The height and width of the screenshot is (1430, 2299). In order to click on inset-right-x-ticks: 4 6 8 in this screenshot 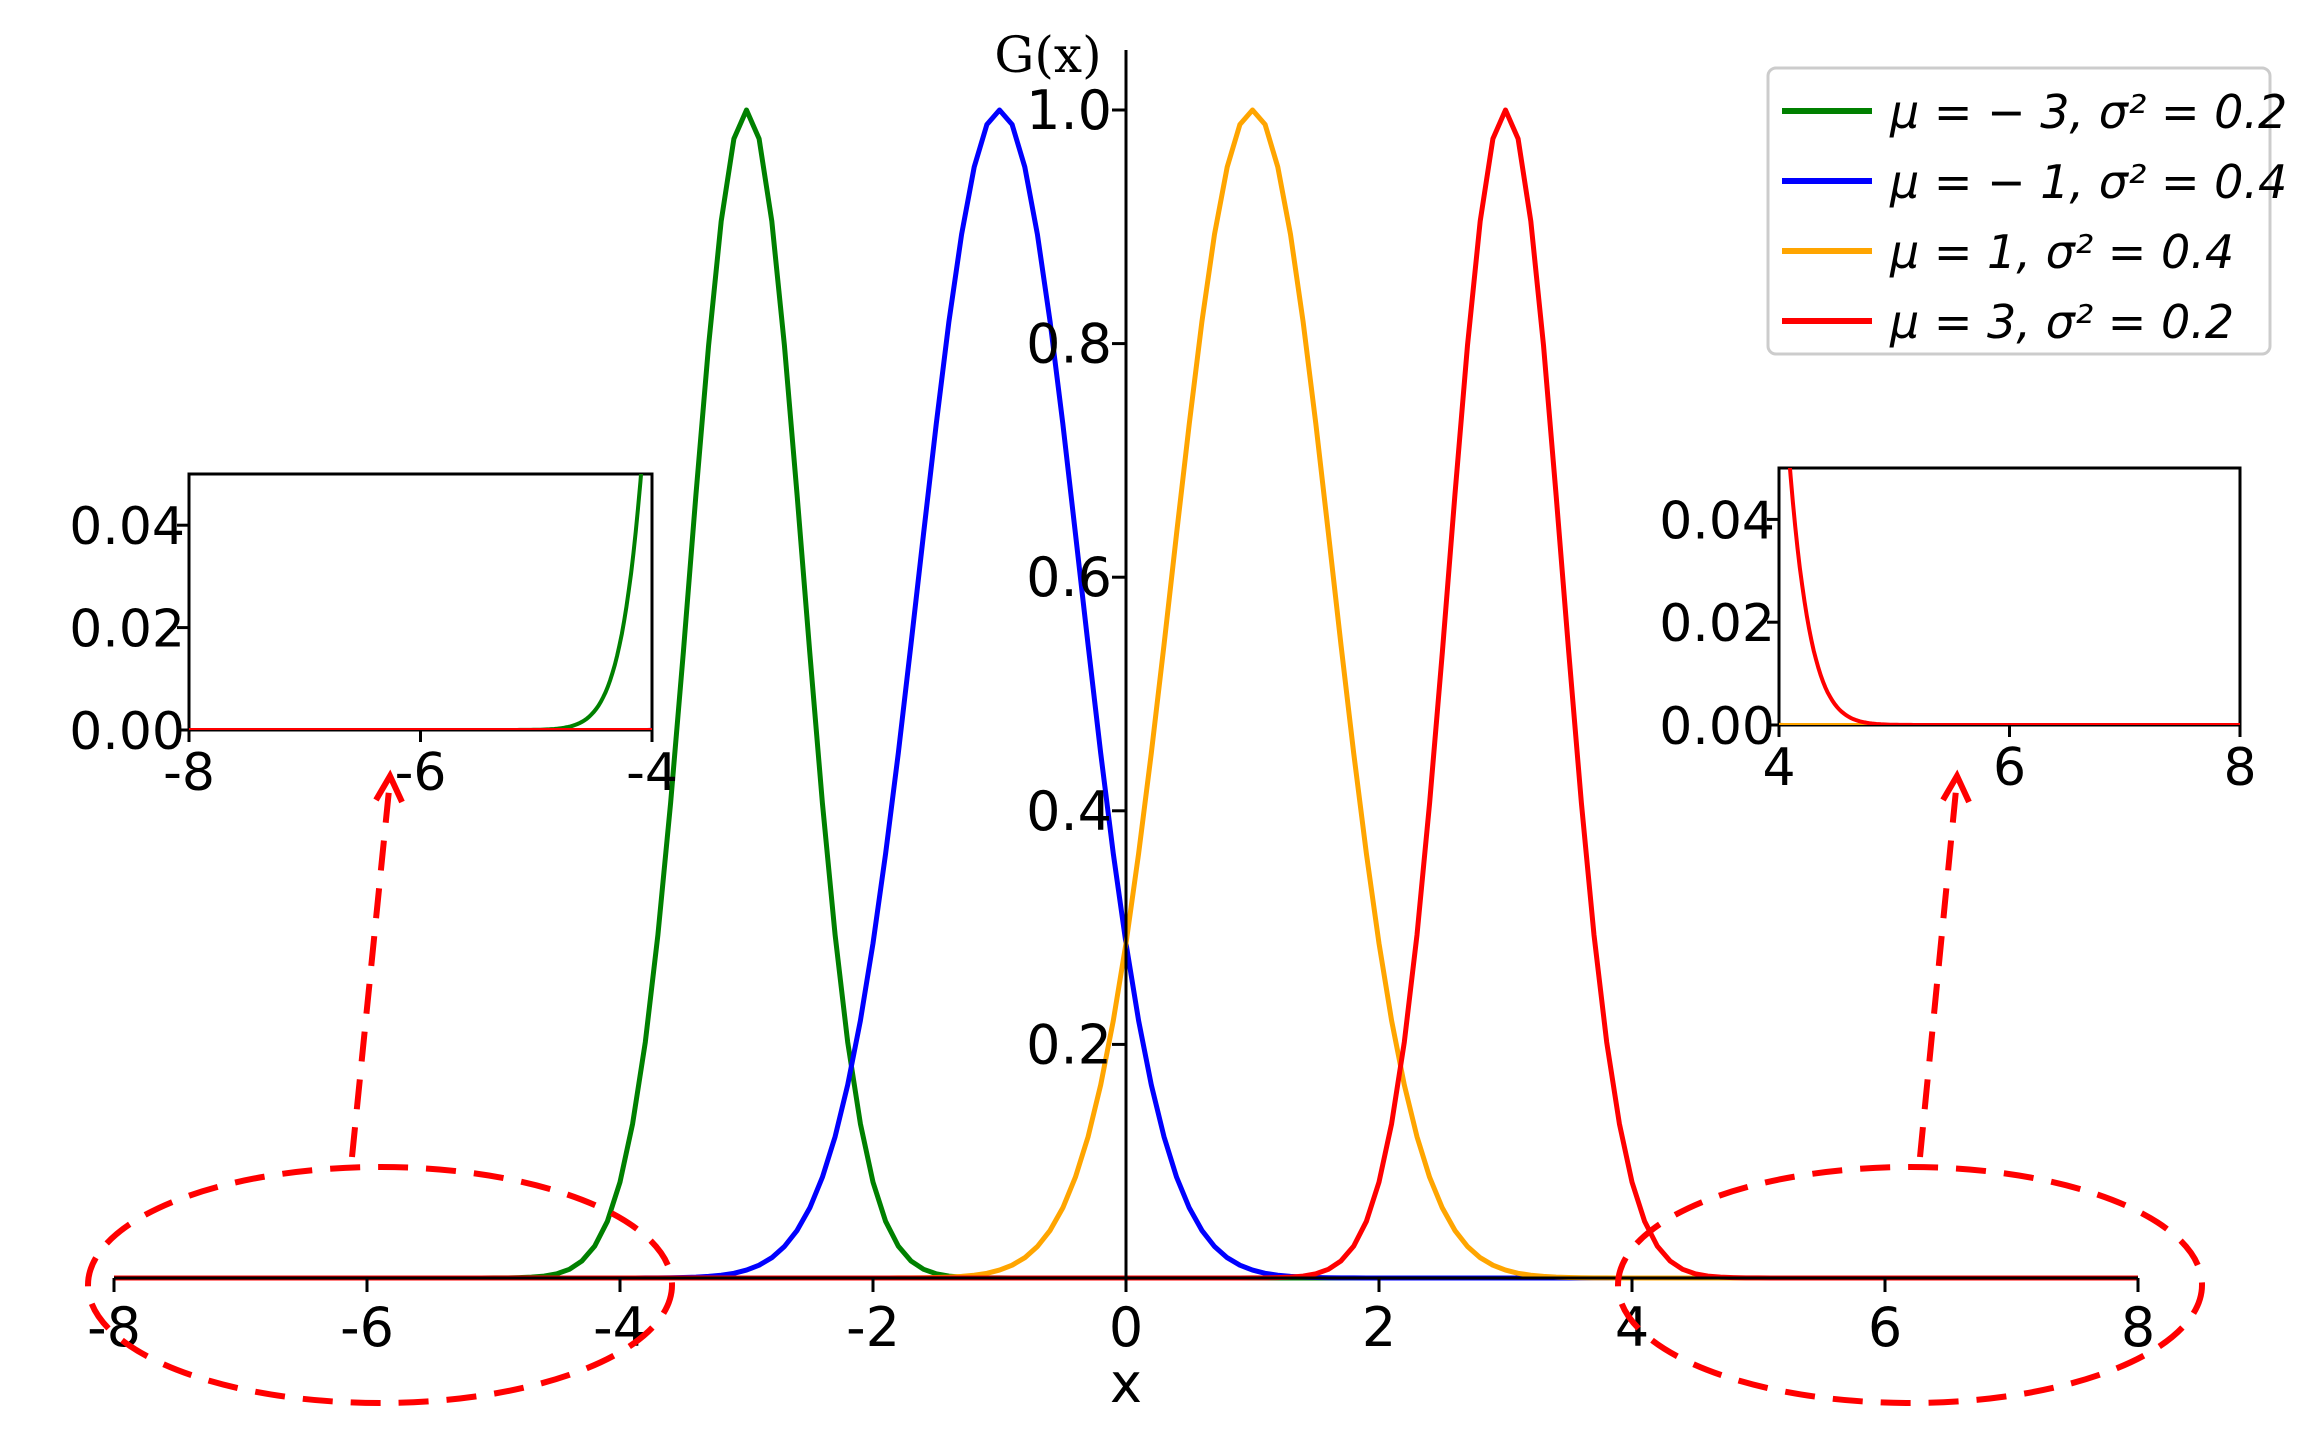, I will do `click(2009, 761)`.